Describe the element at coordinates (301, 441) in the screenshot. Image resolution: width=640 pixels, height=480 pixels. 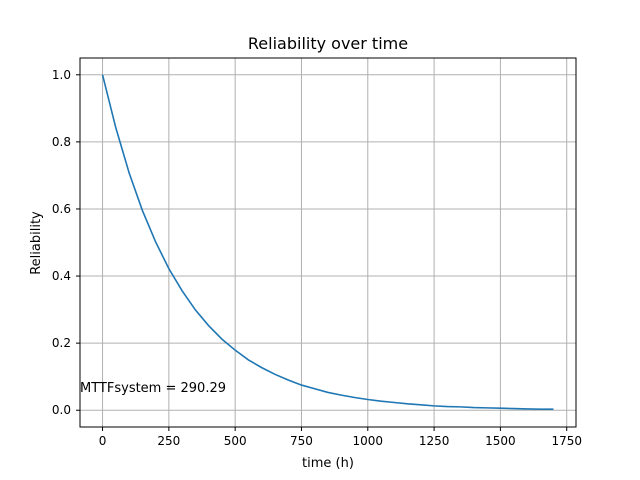
I see `x-tick-label: 750` at that location.